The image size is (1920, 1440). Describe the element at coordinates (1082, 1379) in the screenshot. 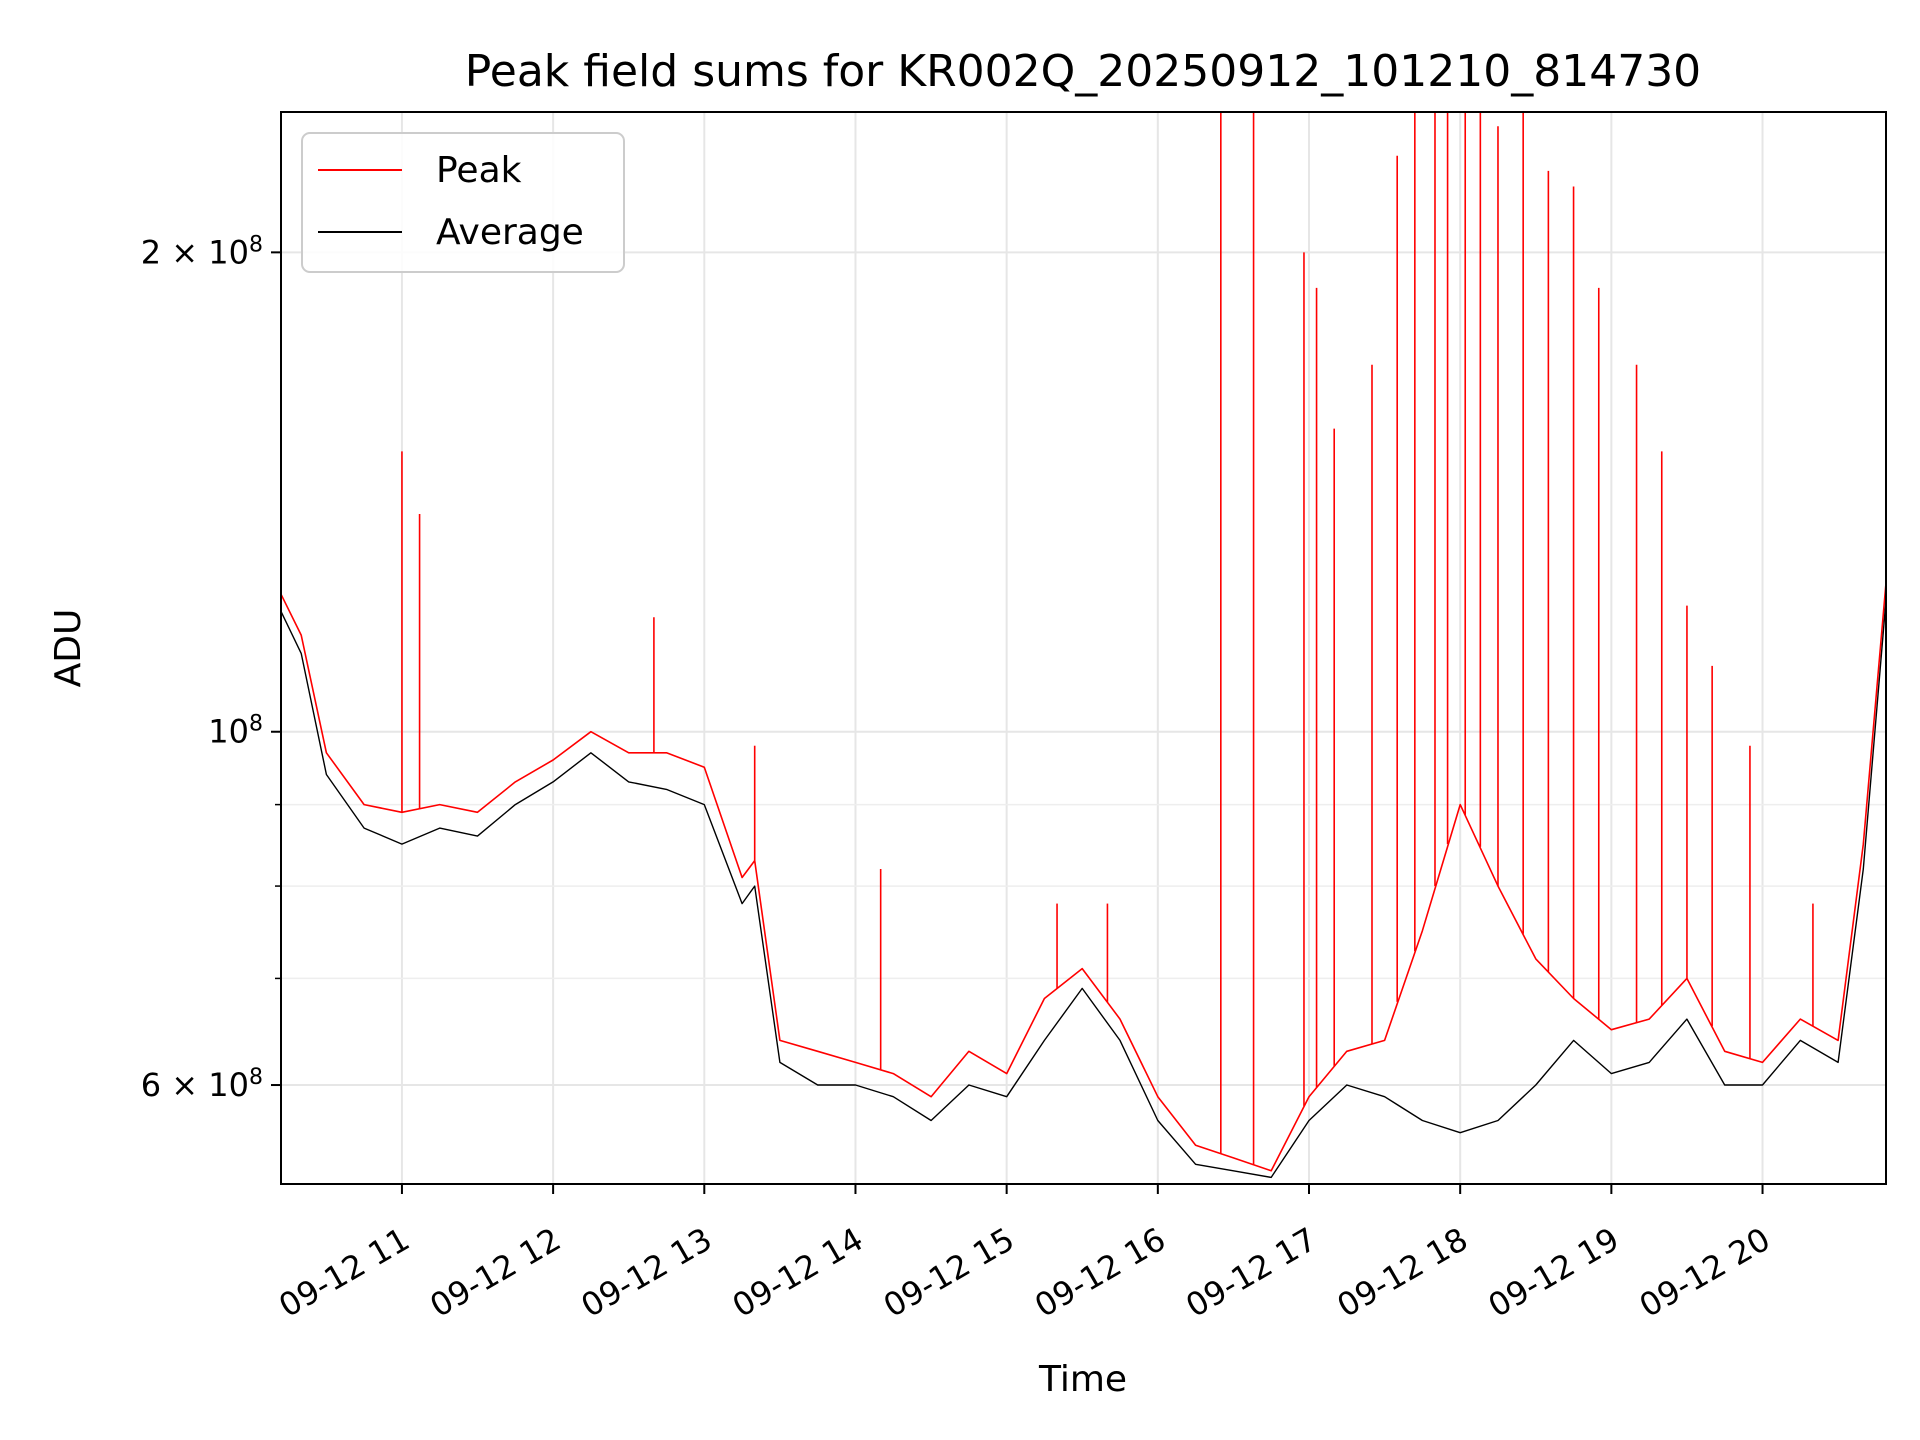

I see `x-axis-label: Time` at that location.